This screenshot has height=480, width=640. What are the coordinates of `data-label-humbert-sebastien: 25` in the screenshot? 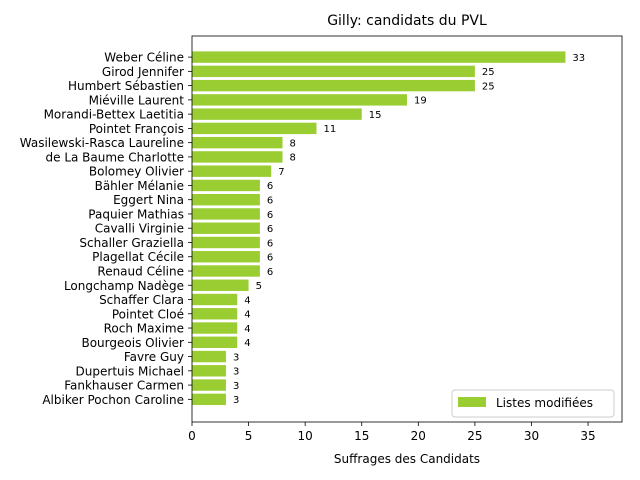 It's located at (488, 86).